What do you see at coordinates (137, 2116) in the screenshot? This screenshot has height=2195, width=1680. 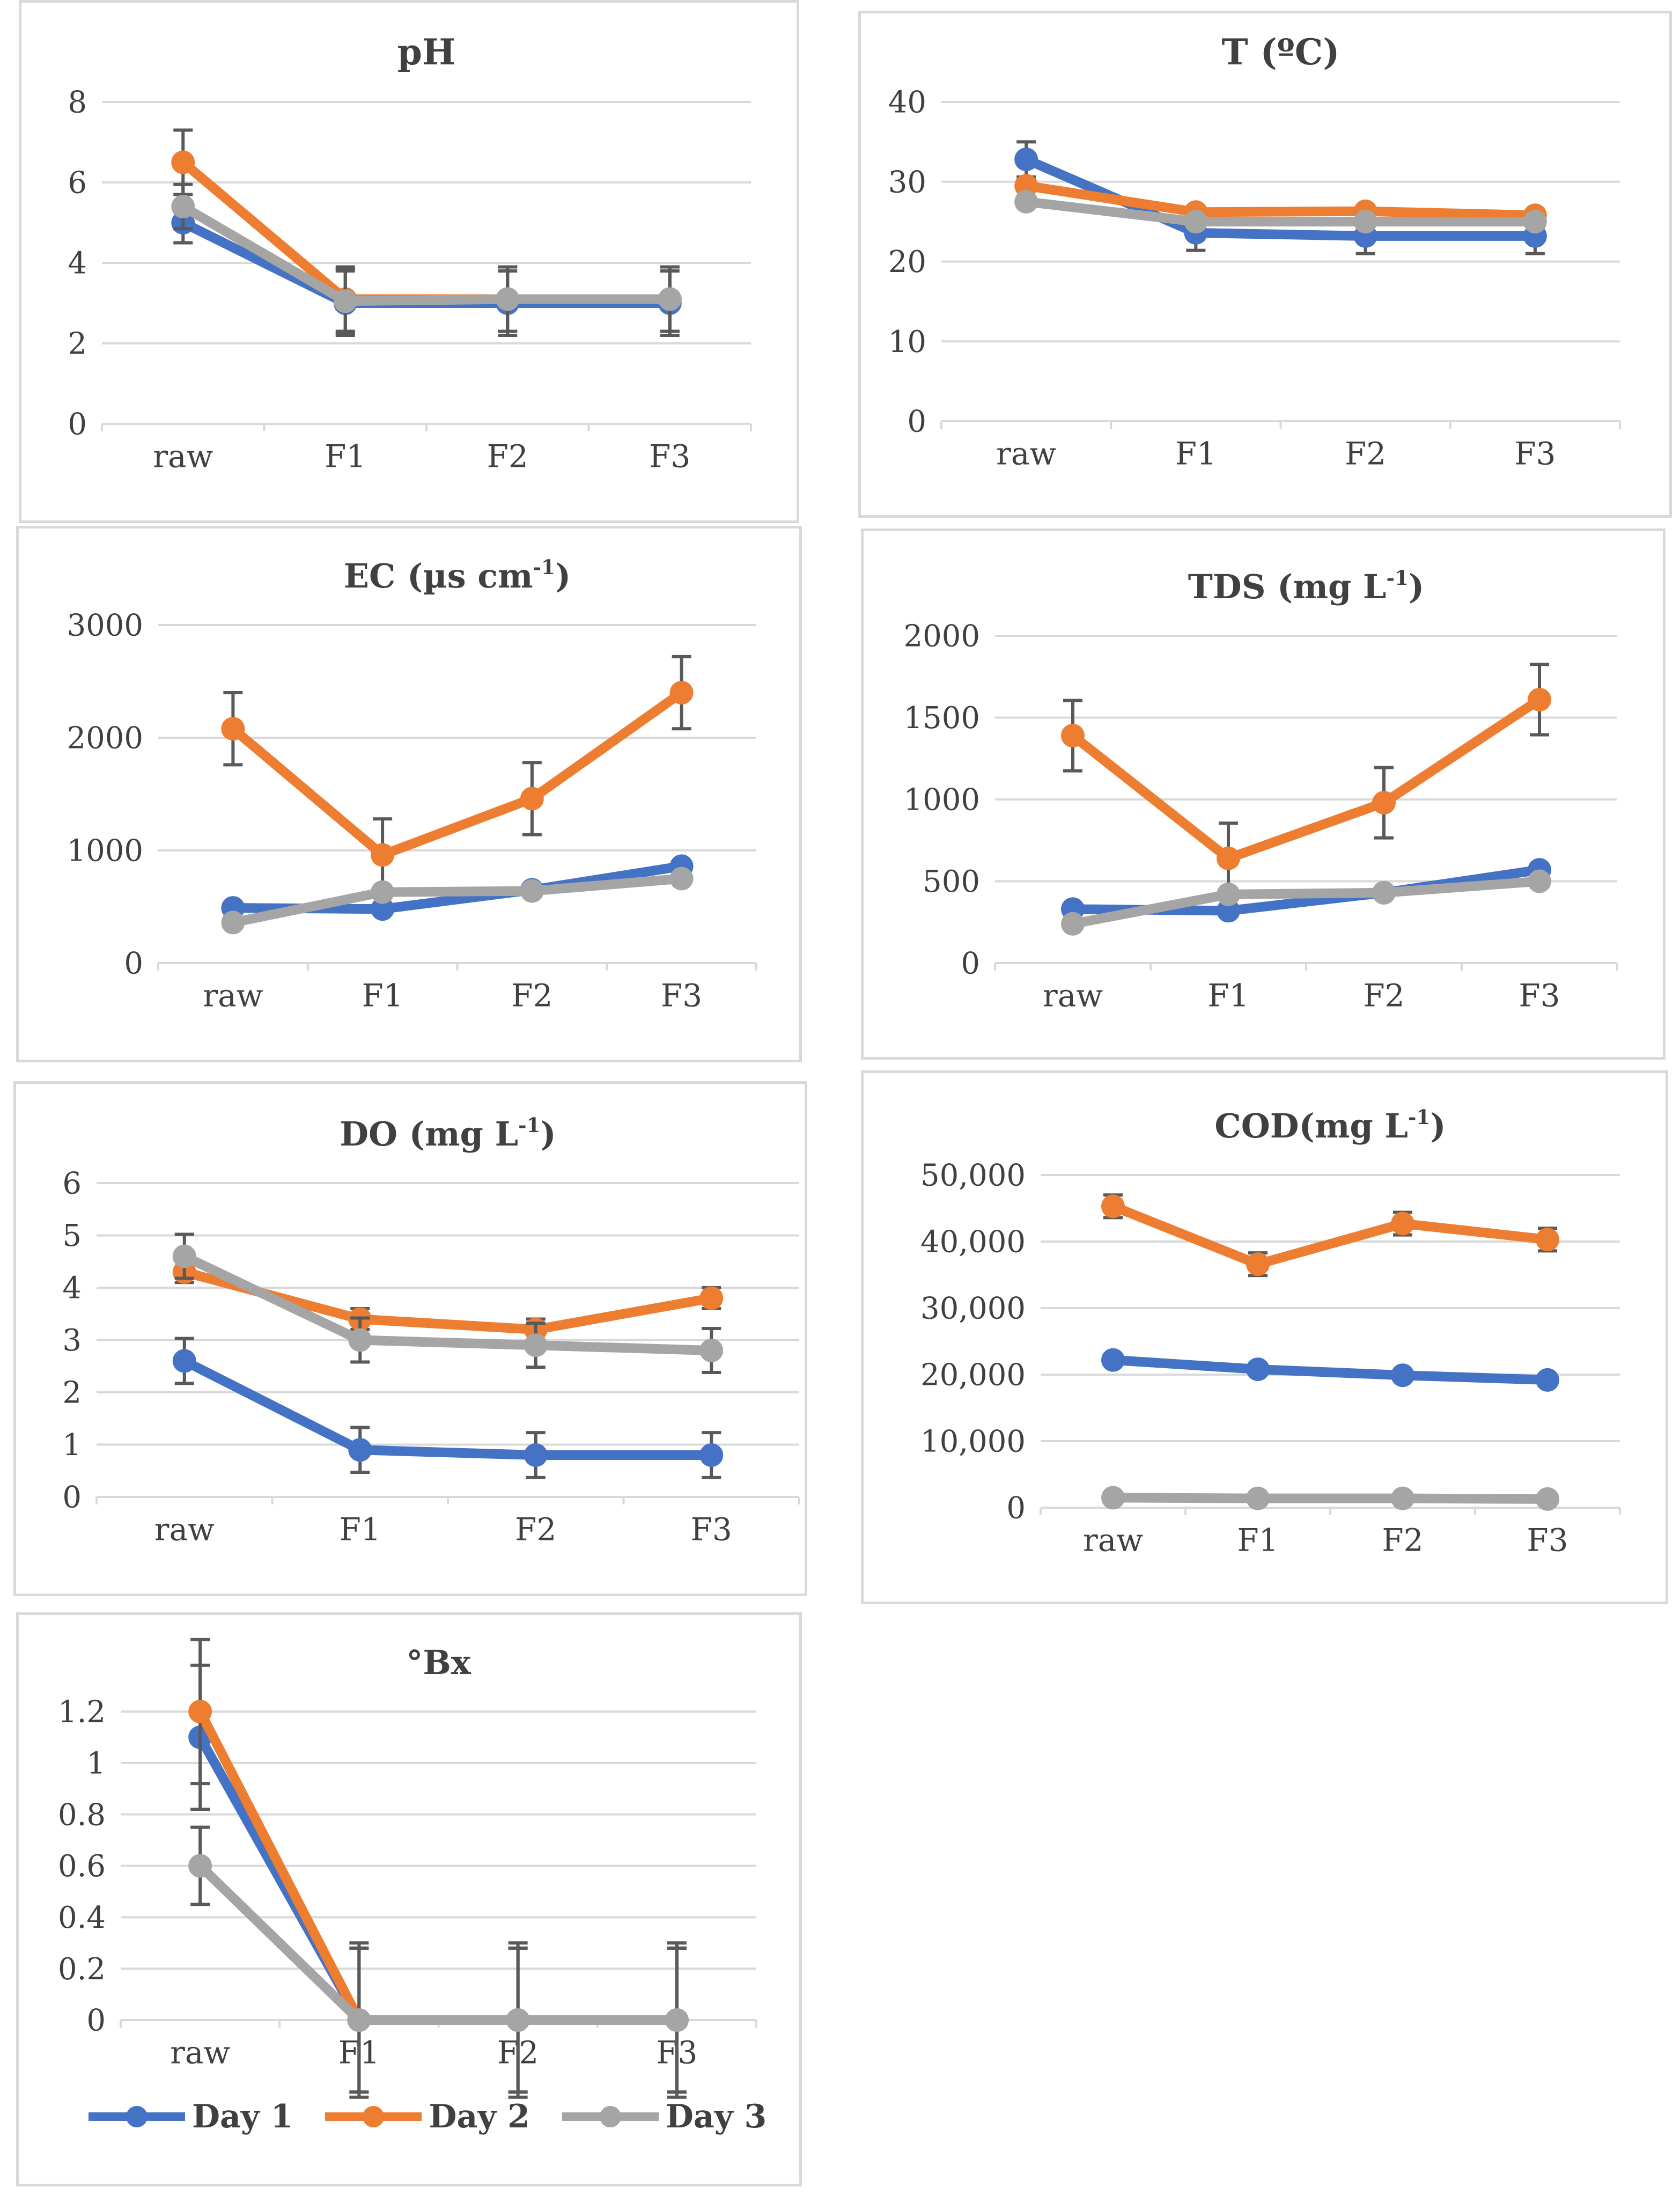 I see `legend-swatch-day1` at bounding box center [137, 2116].